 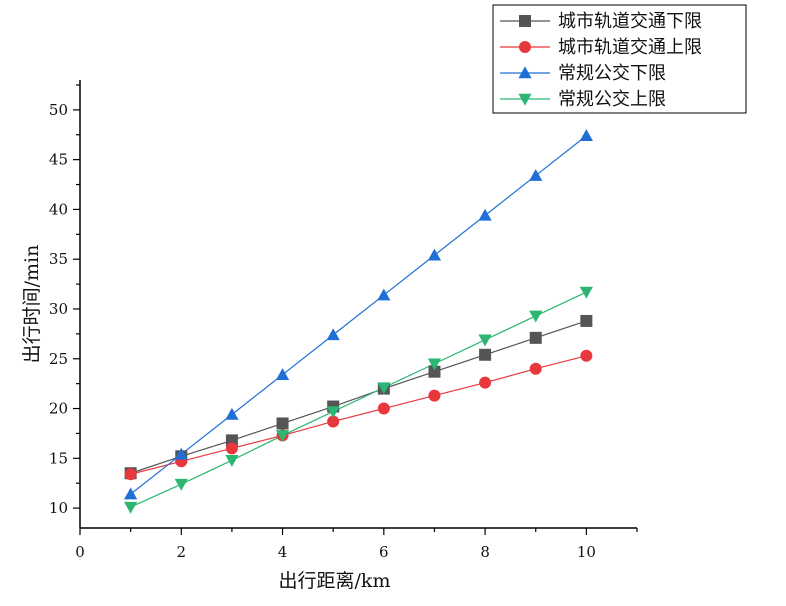 I want to click on y-tick-label: 30, so click(x=58, y=309).